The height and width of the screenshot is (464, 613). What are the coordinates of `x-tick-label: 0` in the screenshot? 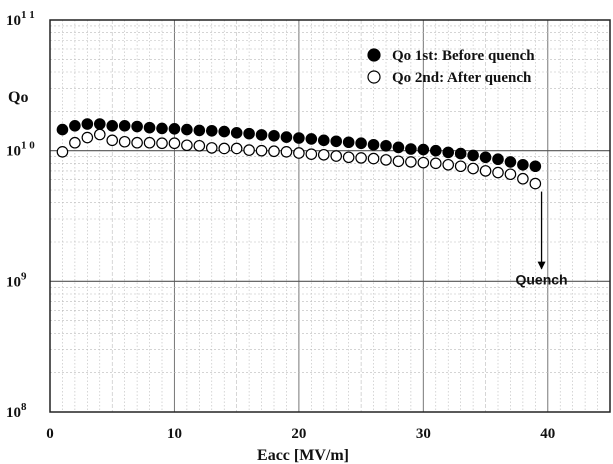 It's located at (50, 434).